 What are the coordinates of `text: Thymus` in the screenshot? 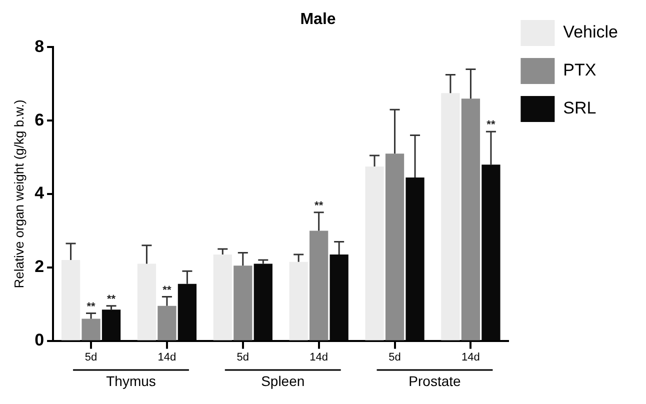 It's located at (131, 380).